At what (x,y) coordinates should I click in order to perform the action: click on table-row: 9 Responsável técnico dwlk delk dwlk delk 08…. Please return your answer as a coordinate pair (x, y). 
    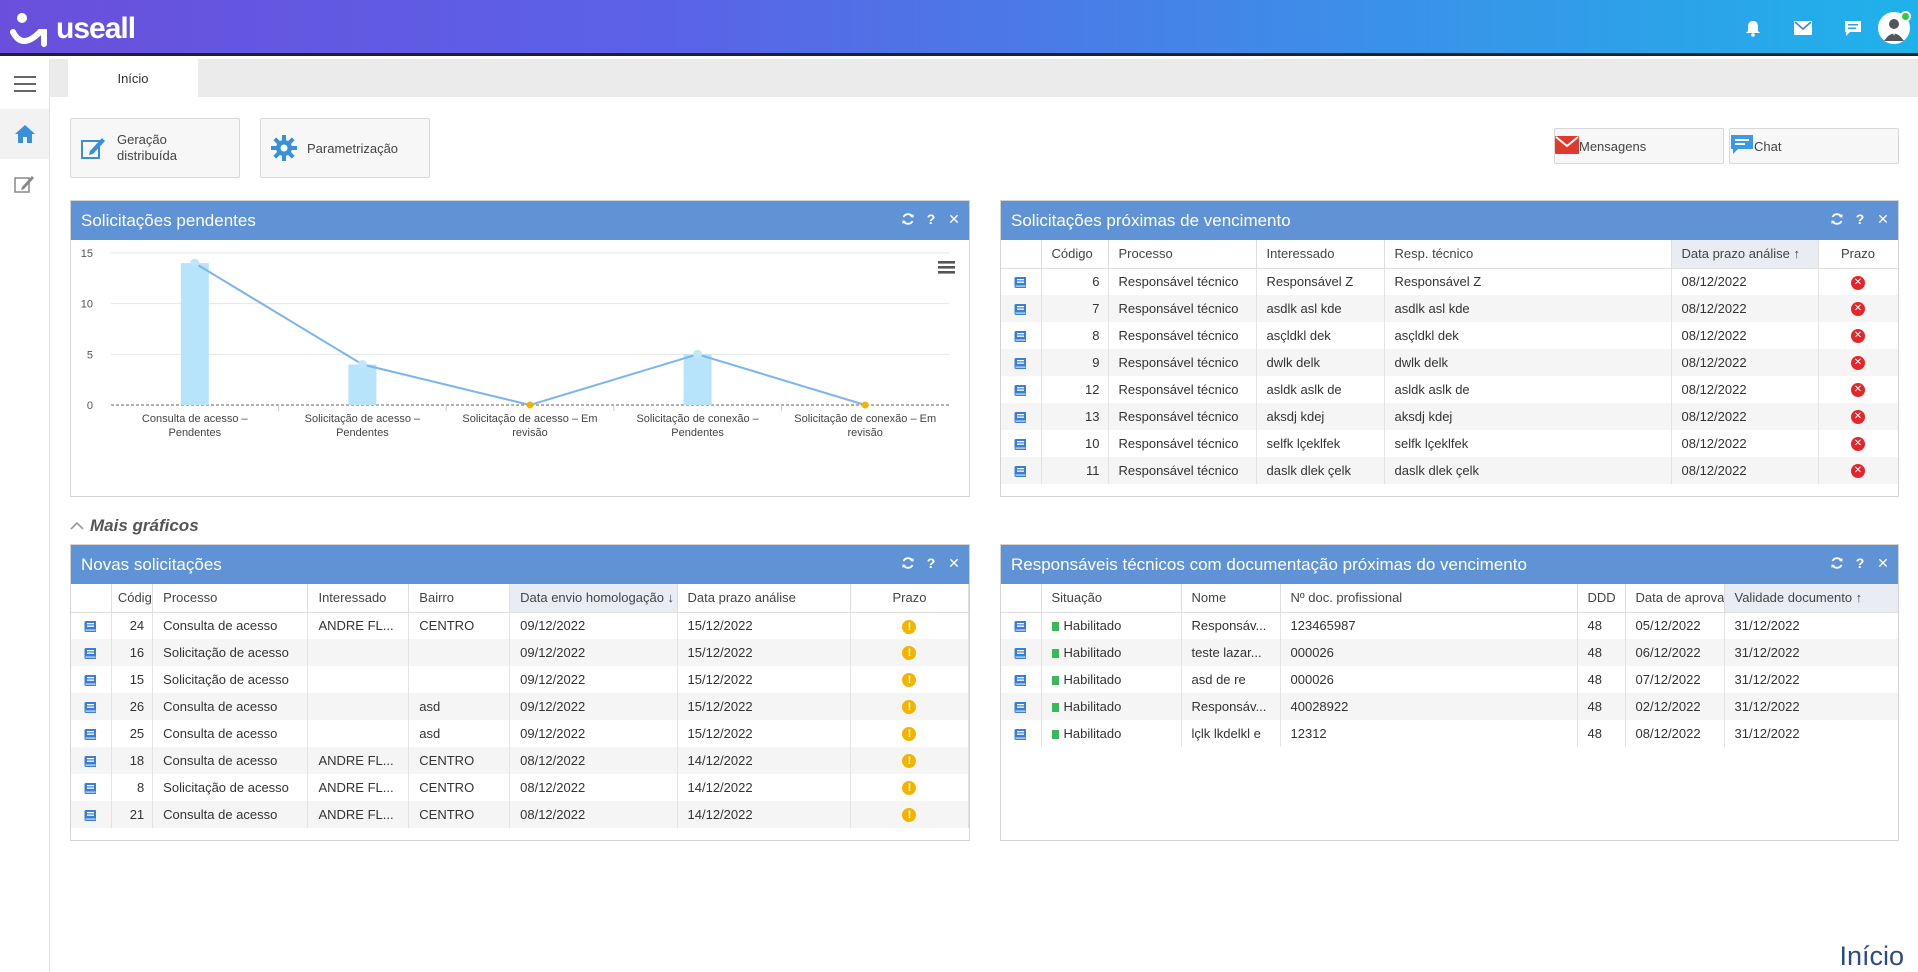
    Looking at the image, I should click on (1449, 362).